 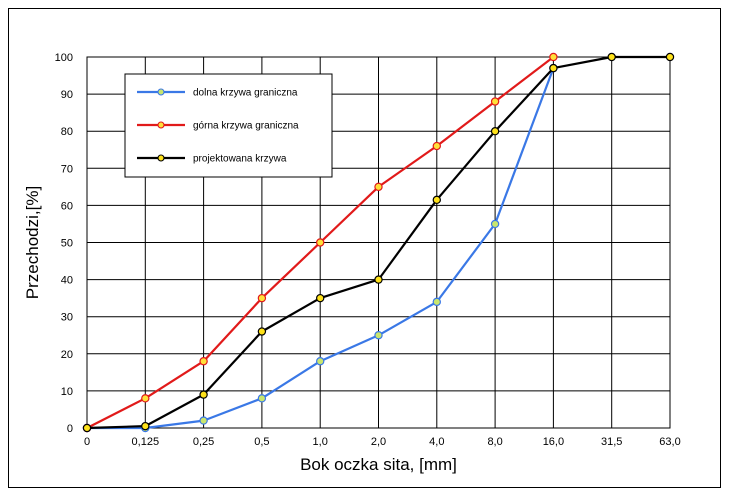 What do you see at coordinates (64, 58) in the screenshot?
I see `y-tick-label: 100` at bounding box center [64, 58].